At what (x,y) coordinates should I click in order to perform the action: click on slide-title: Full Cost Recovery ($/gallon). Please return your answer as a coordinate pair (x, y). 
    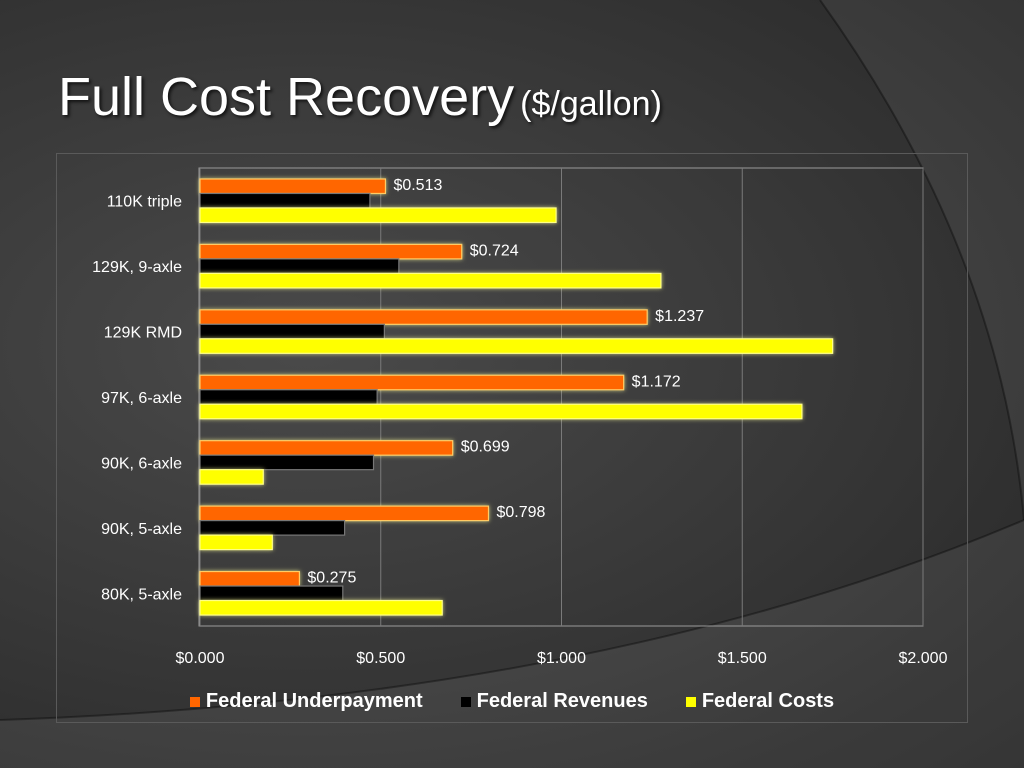
    Looking at the image, I should click on (360, 97).